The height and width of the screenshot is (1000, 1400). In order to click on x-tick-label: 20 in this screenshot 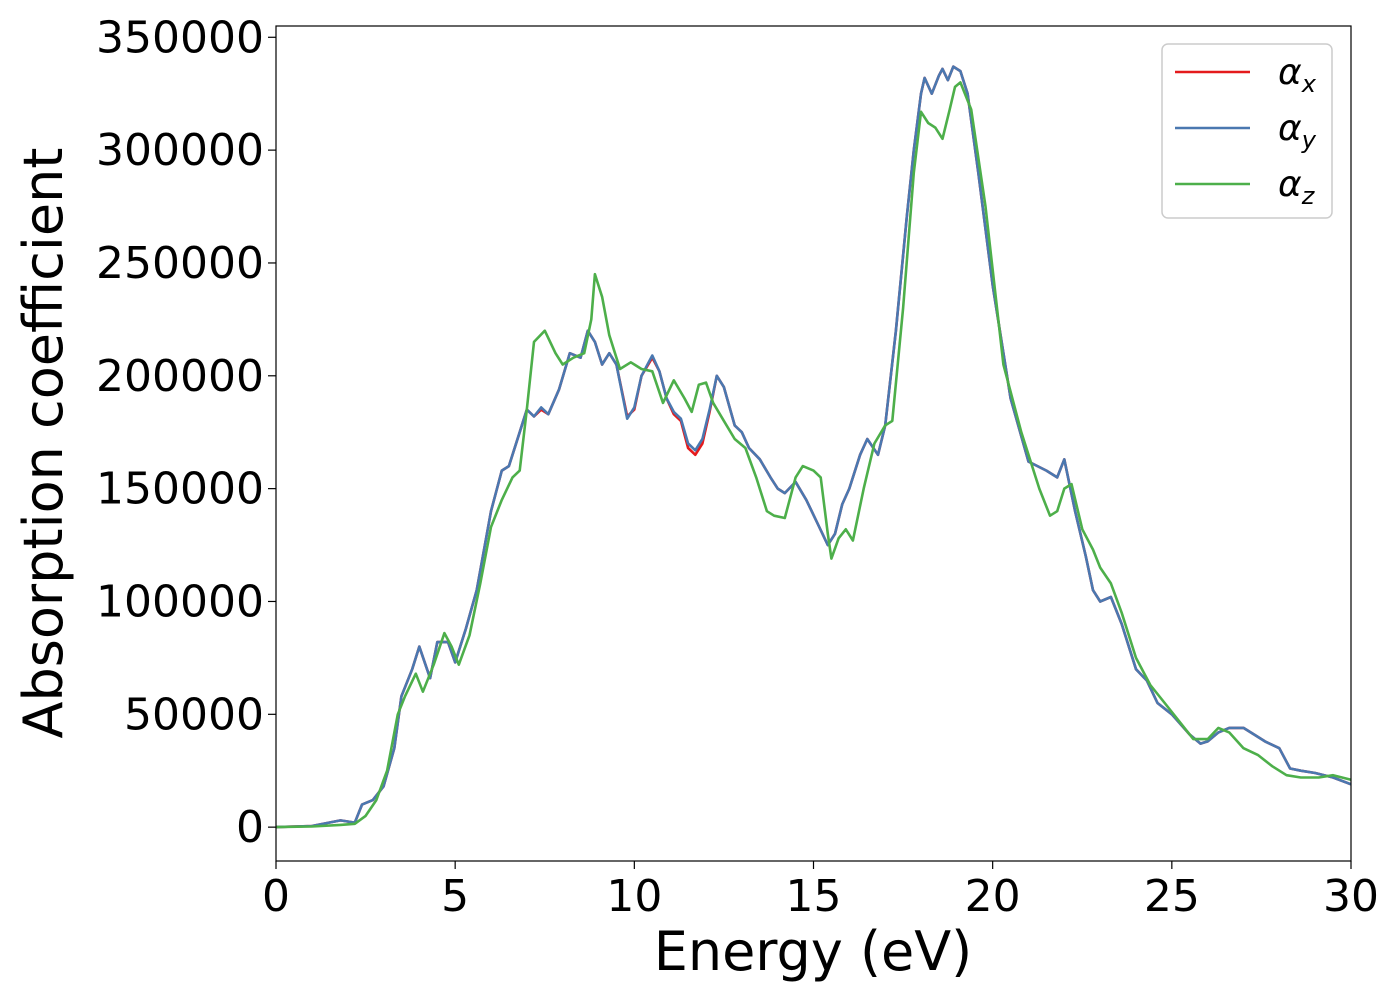, I will do `click(993, 896)`.